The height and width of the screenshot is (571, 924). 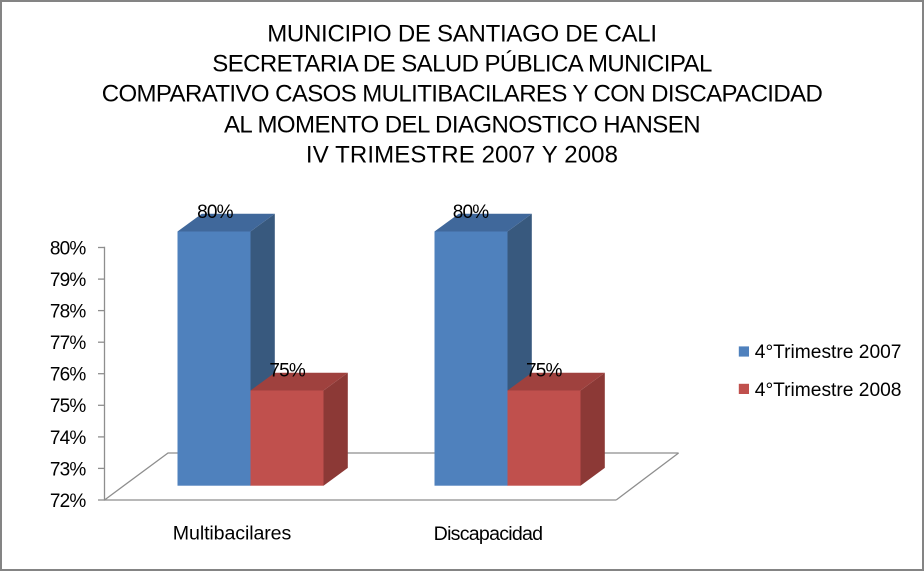 I want to click on svg-text: MUNICIPIO DE SANTIAGO DE CALI, so click(x=462, y=34).